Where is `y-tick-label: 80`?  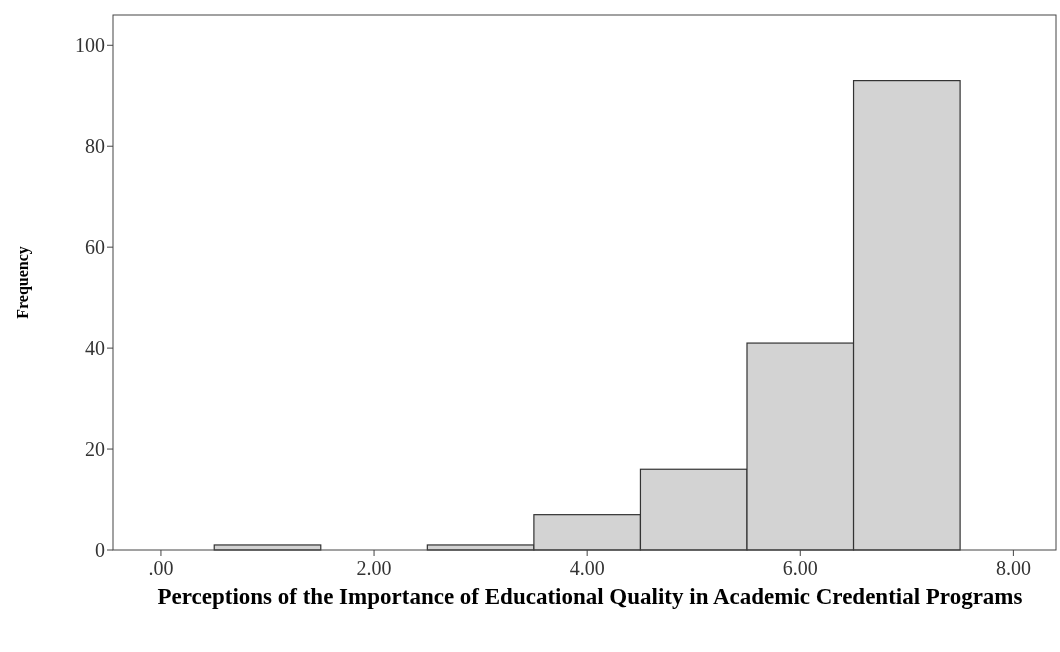
y-tick-label: 80 is located at coordinates (95, 146).